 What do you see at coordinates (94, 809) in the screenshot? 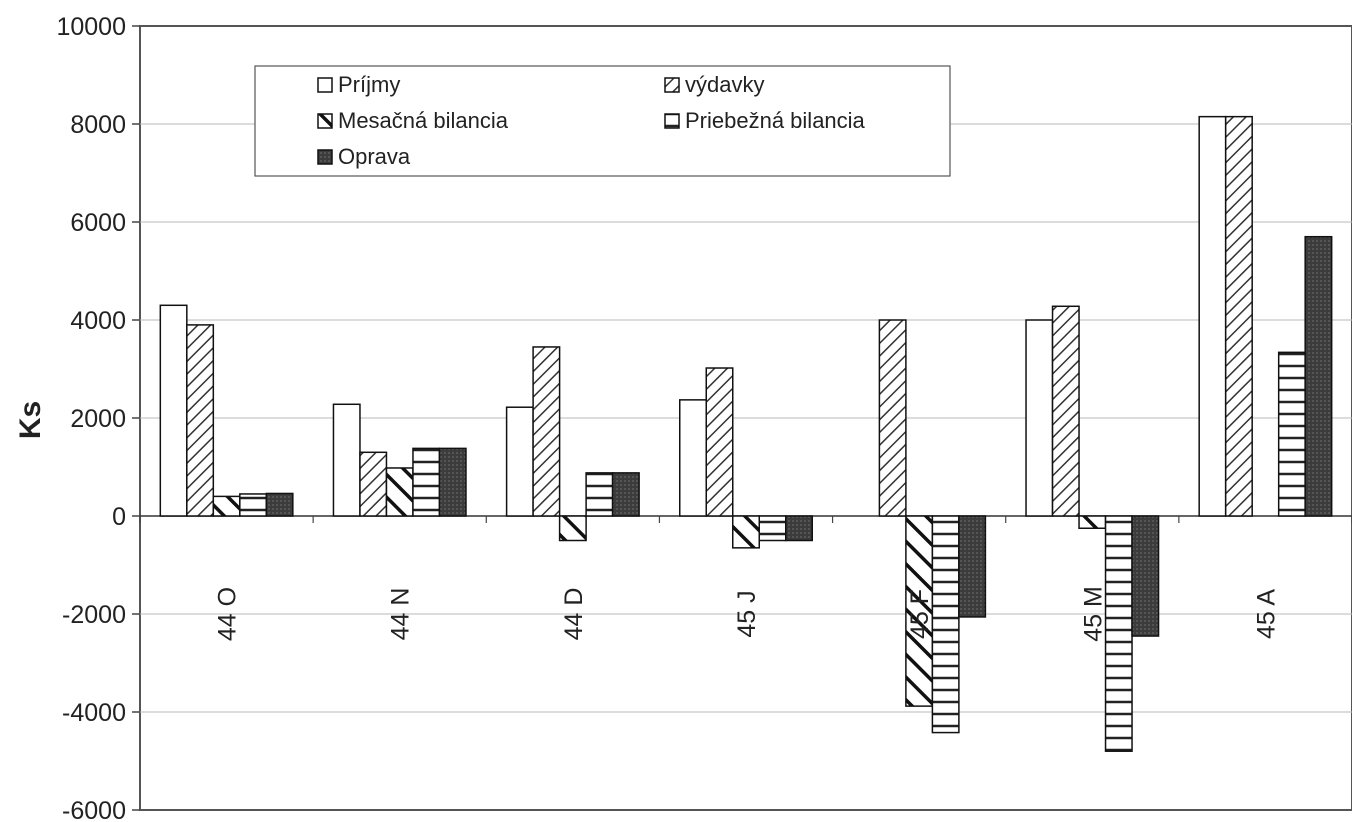
I see `y-tick-label: -6000` at bounding box center [94, 809].